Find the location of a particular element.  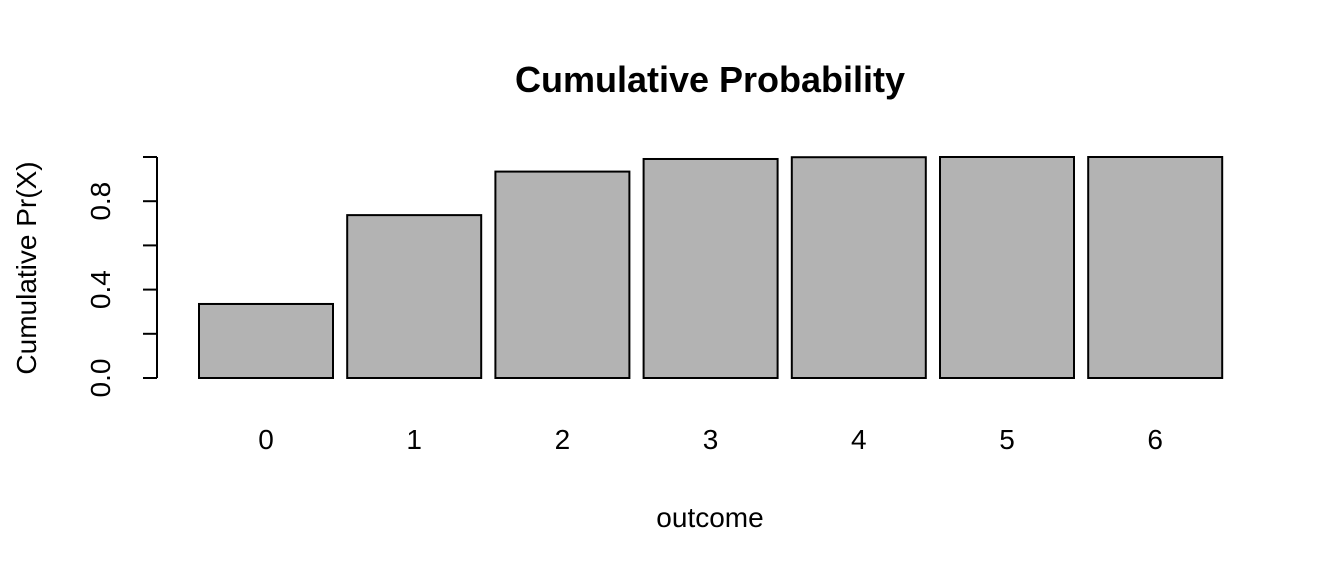

x-tick-label: 0 is located at coordinates (266, 439).